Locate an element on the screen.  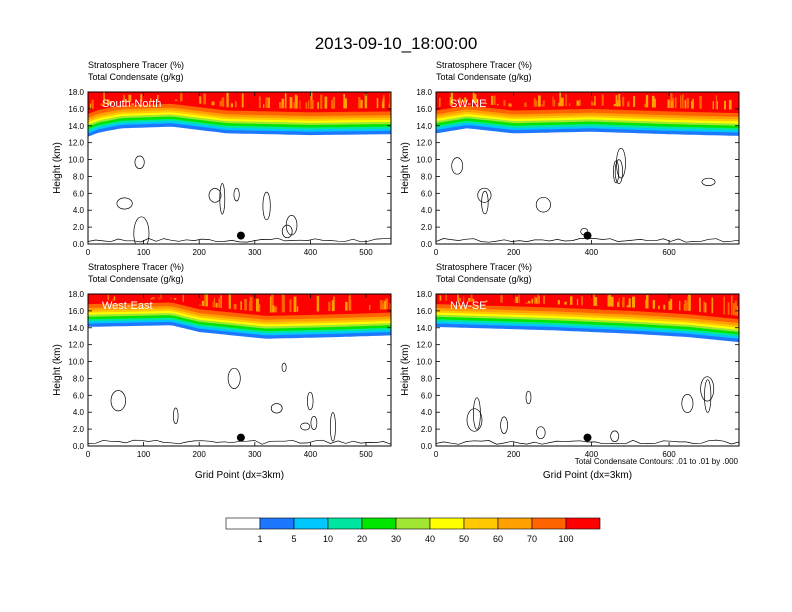
y-tick-label: 6.0 is located at coordinates (79, 395).